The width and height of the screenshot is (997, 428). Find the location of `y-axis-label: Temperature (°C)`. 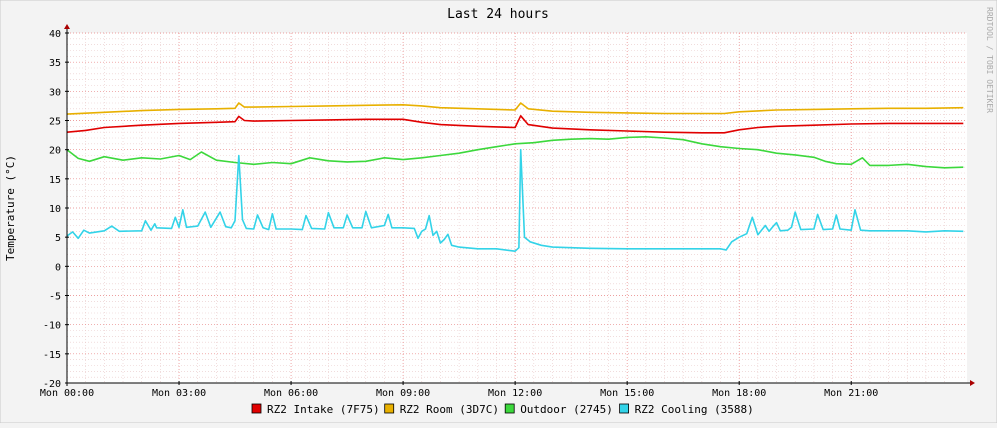

y-axis-label: Temperature (°C) is located at coordinates (10, 208).